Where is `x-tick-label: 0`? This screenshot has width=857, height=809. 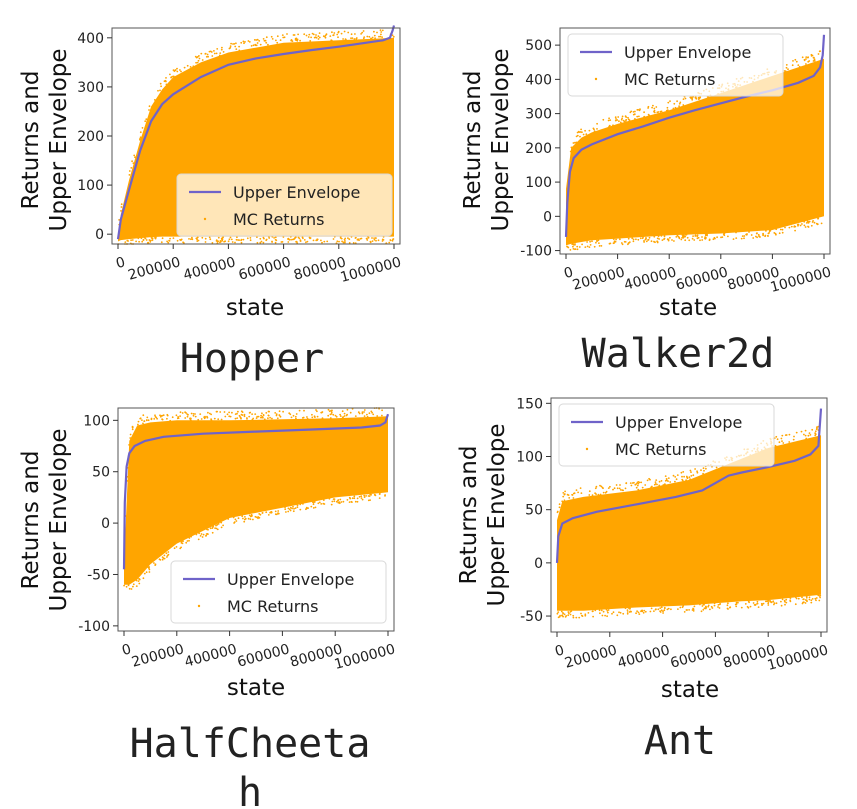 x-tick-label: 0 is located at coordinates (559, 651).